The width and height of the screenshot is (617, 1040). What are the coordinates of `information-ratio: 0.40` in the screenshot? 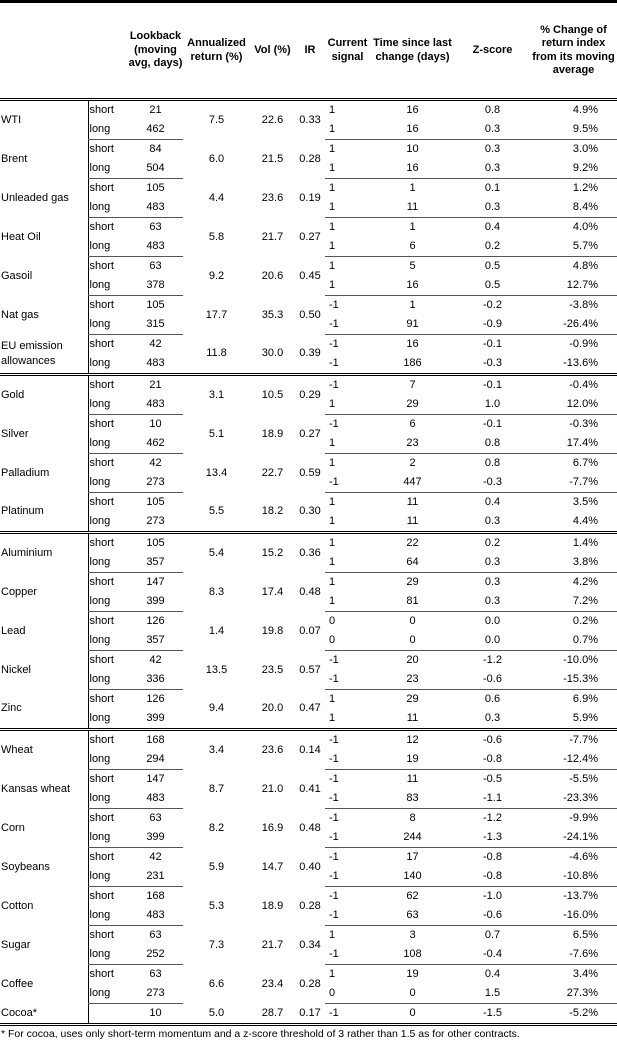 It's located at (310, 866).